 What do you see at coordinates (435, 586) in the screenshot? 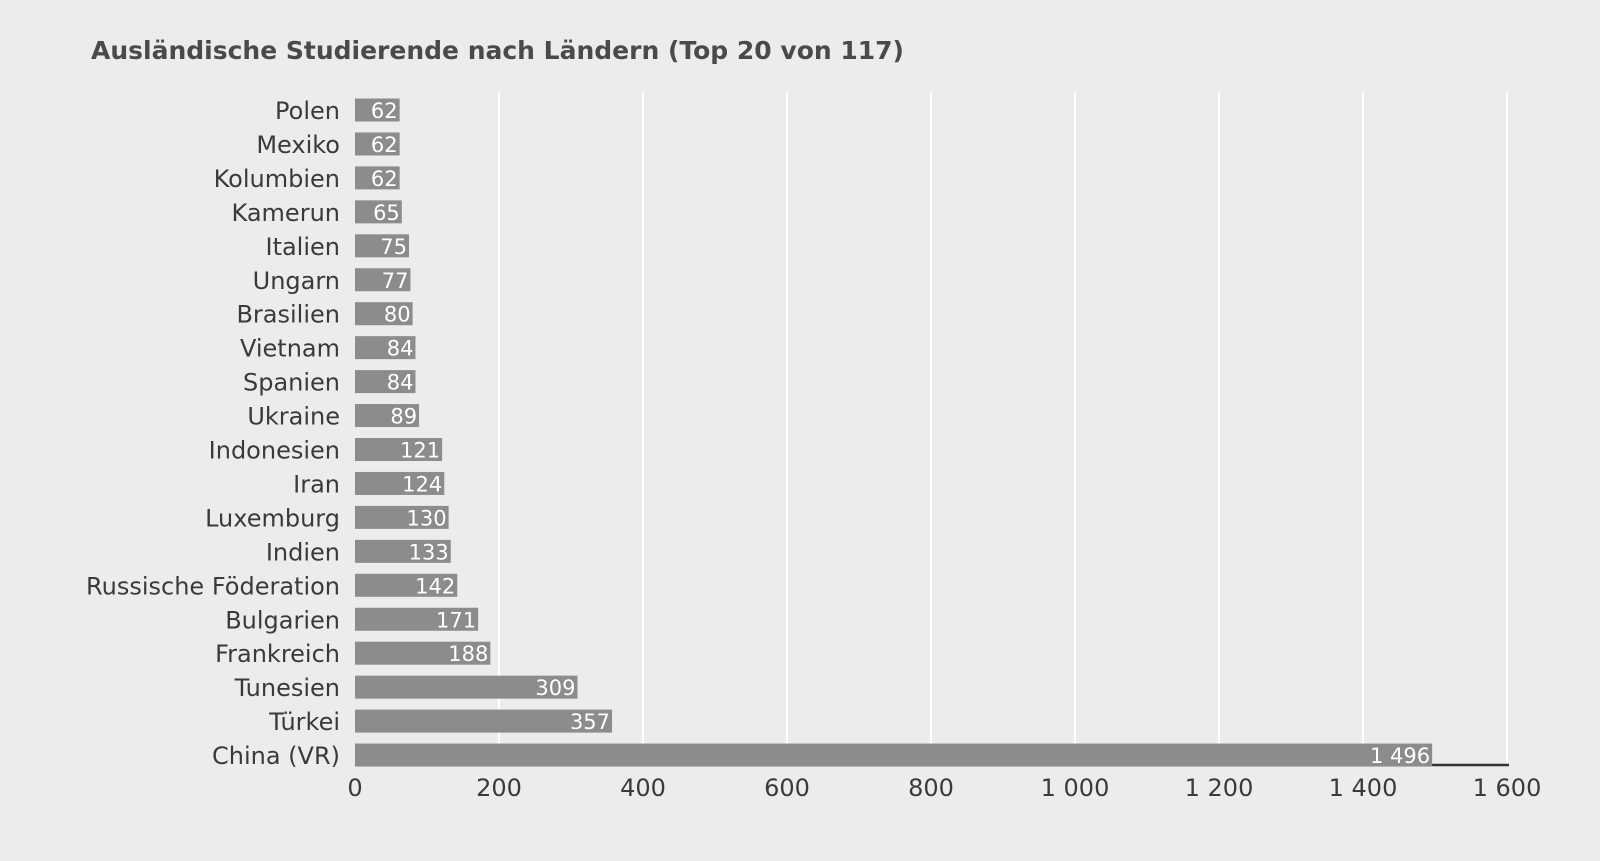
I see `bar-value-label: 142` at bounding box center [435, 586].